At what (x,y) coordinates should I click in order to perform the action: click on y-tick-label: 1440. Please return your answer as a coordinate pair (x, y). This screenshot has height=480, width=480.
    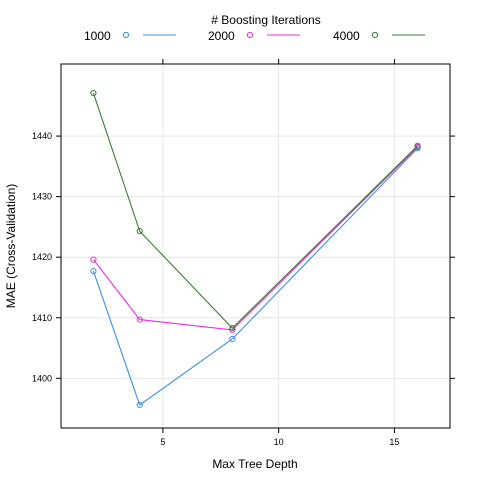
    Looking at the image, I should click on (42, 136).